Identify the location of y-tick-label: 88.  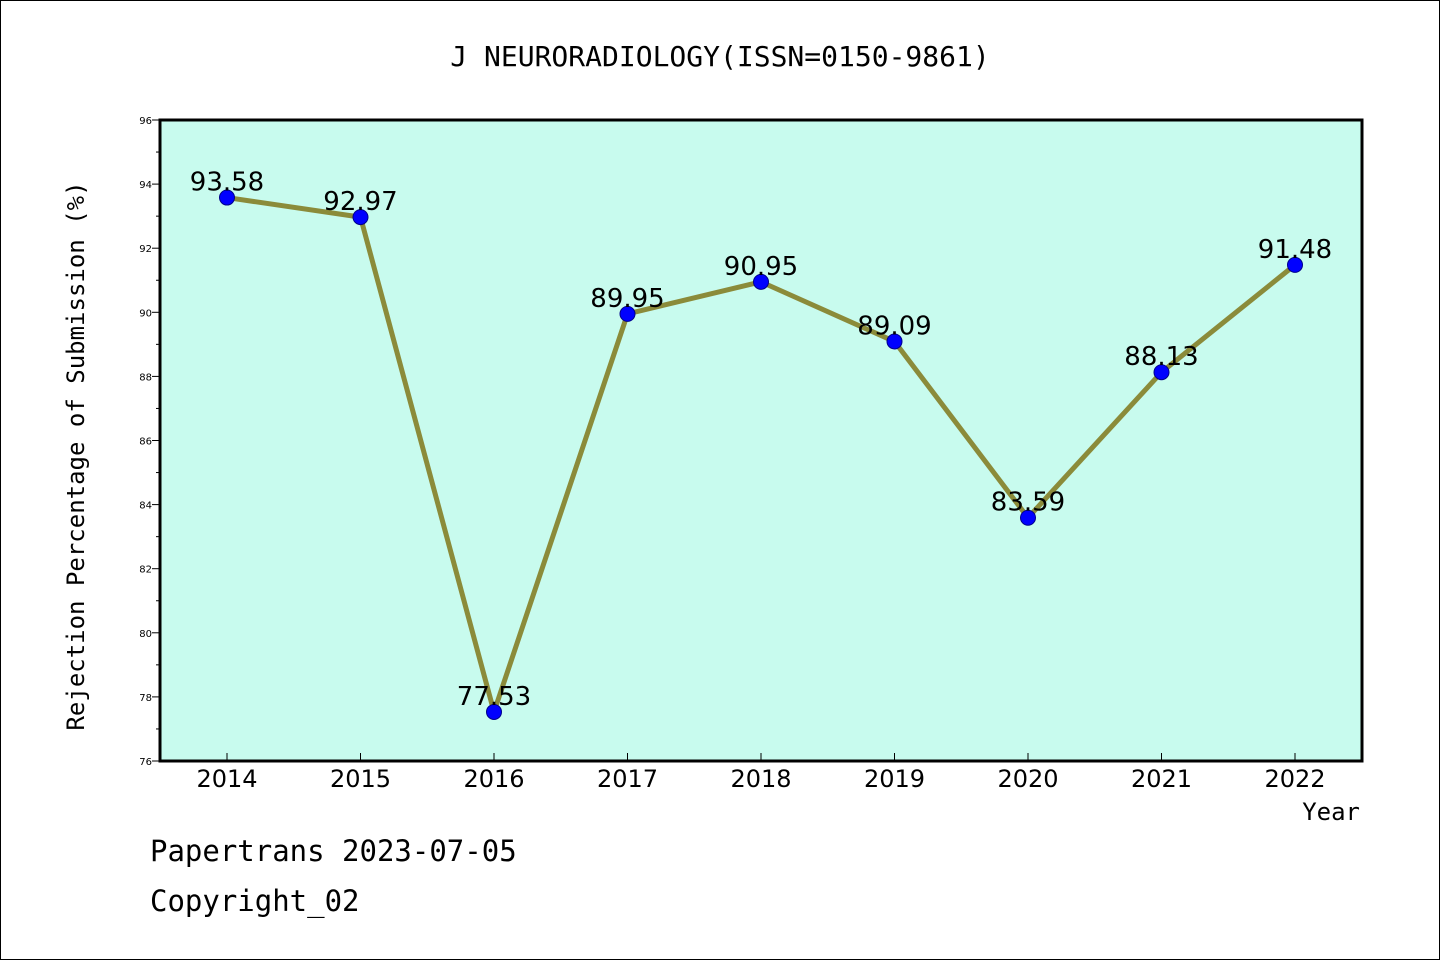
(145, 377).